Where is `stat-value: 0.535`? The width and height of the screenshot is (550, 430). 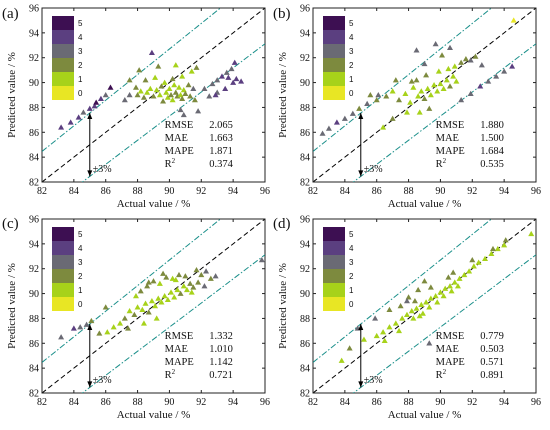 stat-value: 0.535 is located at coordinates (492, 164).